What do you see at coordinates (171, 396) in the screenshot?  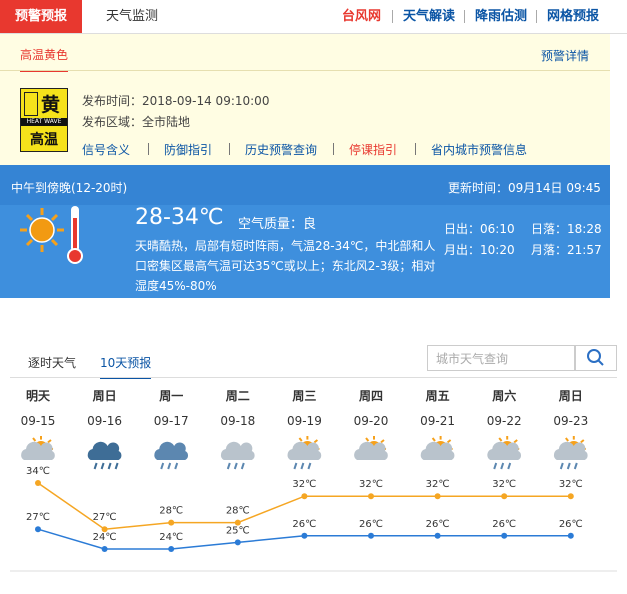 I see `day-name: 周一` at bounding box center [171, 396].